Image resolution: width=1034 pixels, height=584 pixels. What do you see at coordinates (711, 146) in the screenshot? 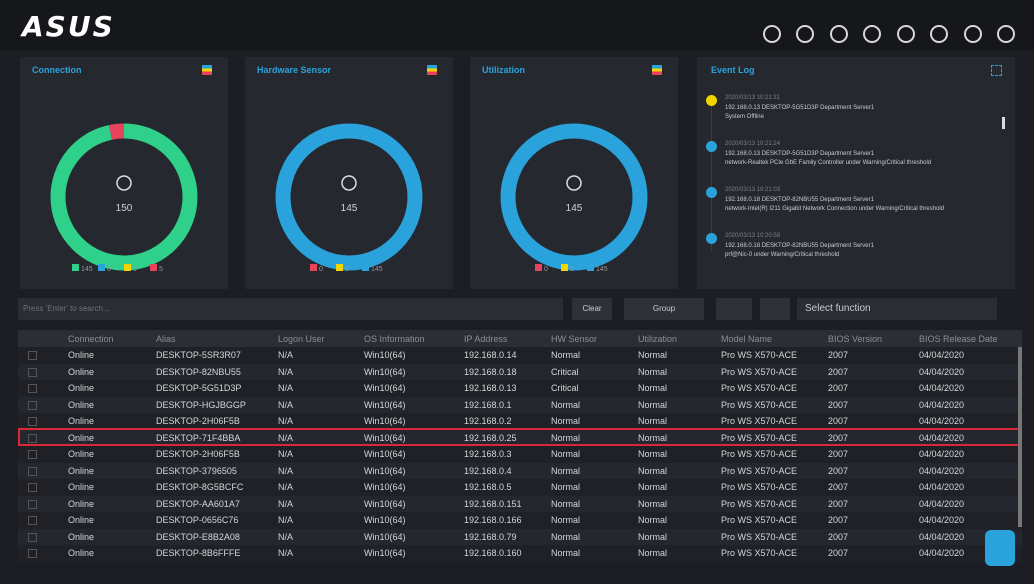
I see `event-dot` at bounding box center [711, 146].